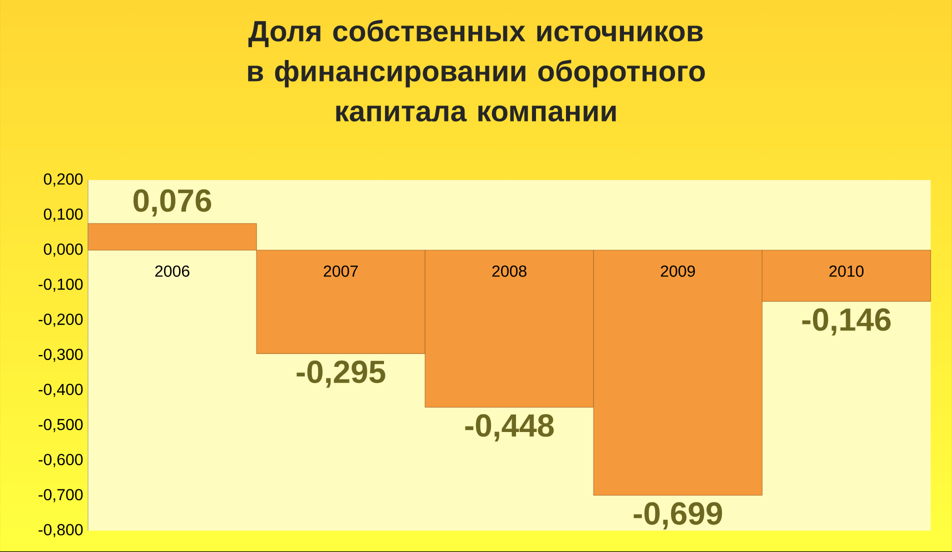 This screenshot has width=952, height=552. I want to click on data-label: -0,295, so click(341, 374).